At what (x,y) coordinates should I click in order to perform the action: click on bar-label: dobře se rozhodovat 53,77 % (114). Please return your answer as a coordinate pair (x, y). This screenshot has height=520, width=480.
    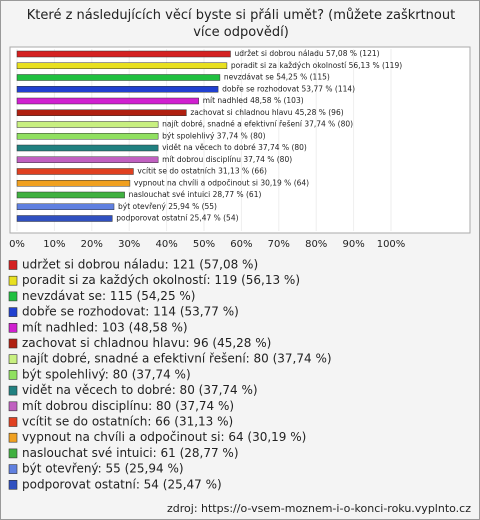
    Looking at the image, I should click on (288, 88).